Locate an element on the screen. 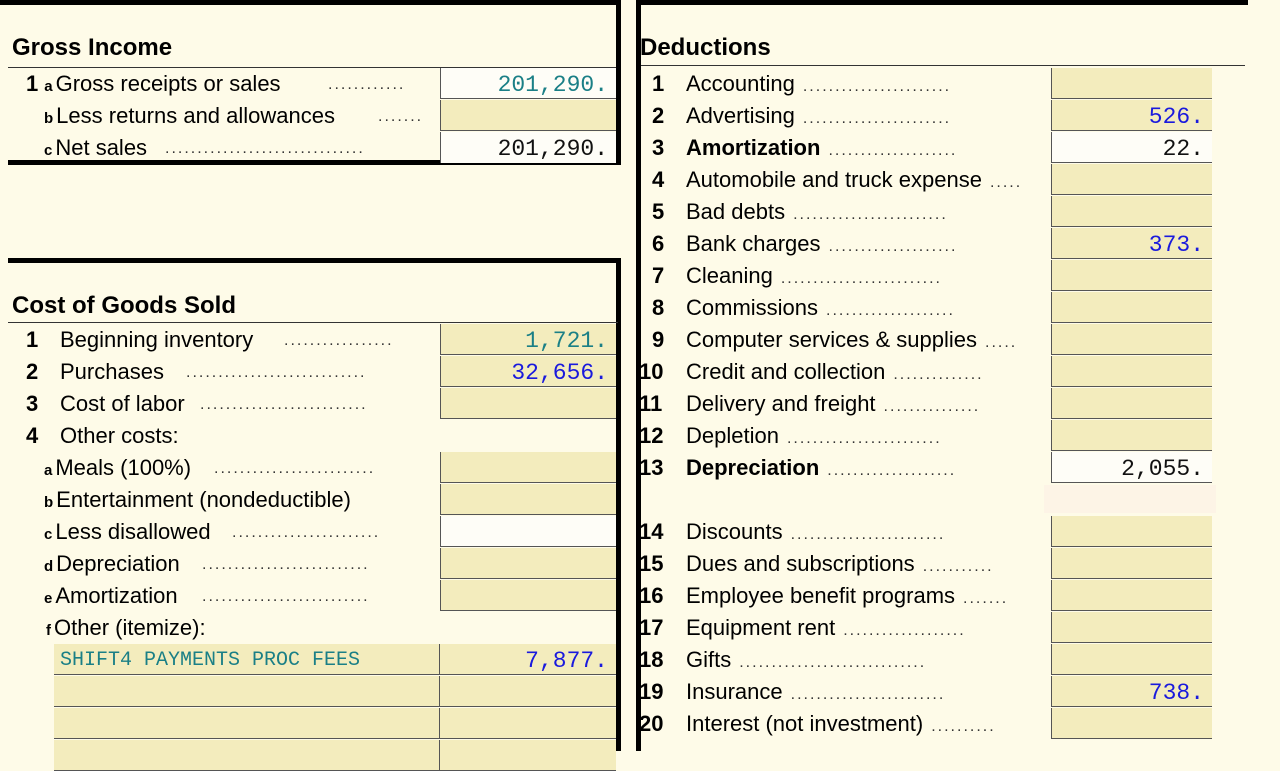  gross-receipts-label: Gross receipts or sales is located at coordinates (168, 83).